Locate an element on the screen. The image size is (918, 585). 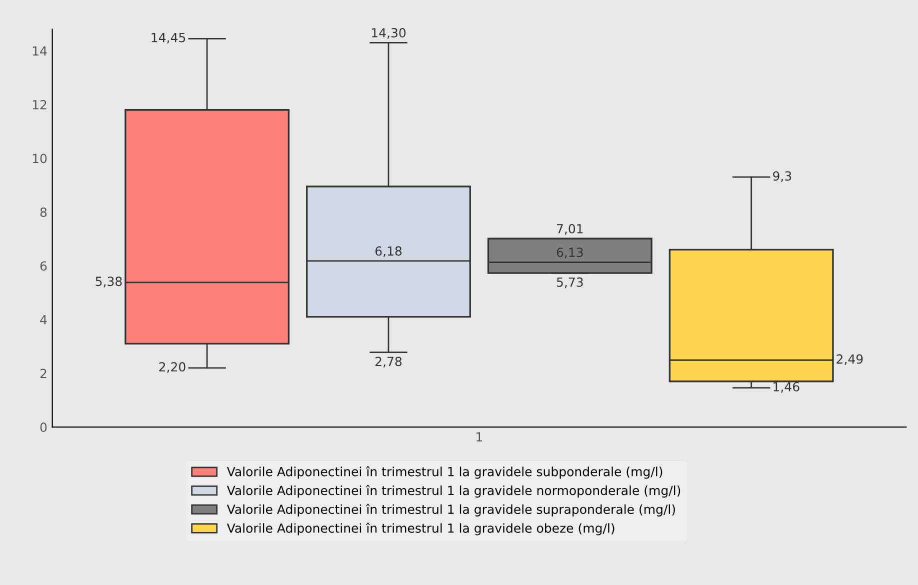
y-tick-label: 10 is located at coordinates (39, 159).